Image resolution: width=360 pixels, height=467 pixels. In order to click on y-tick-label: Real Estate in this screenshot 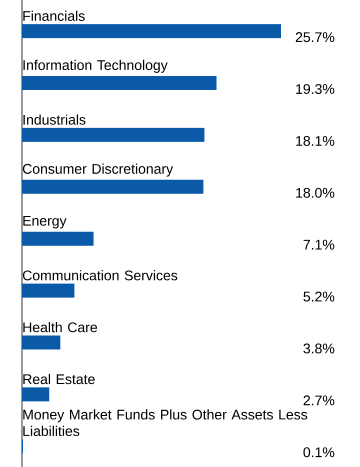, I will do `click(59, 379)`.